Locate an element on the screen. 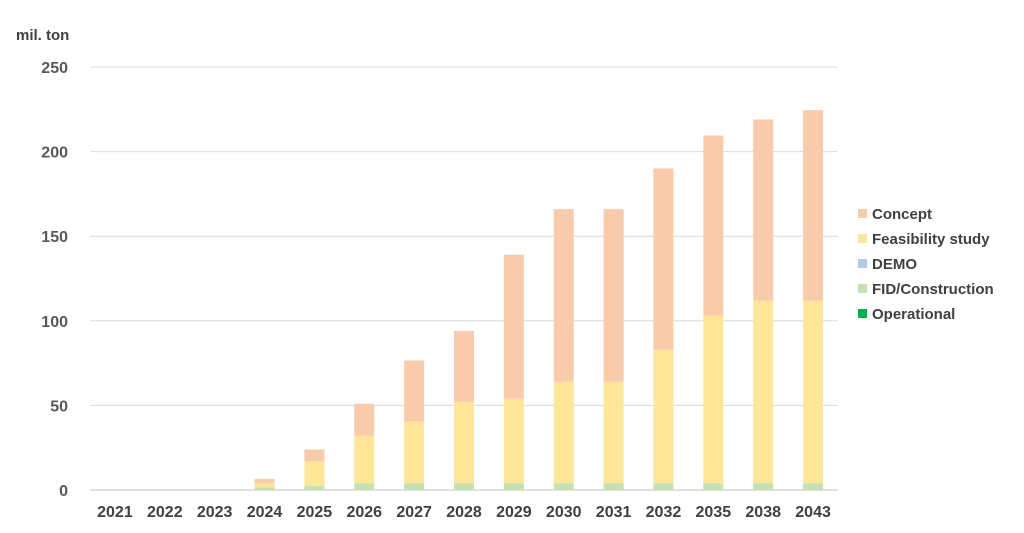 The image size is (1024, 533). y-axis-label: mil. ton is located at coordinates (42, 35).